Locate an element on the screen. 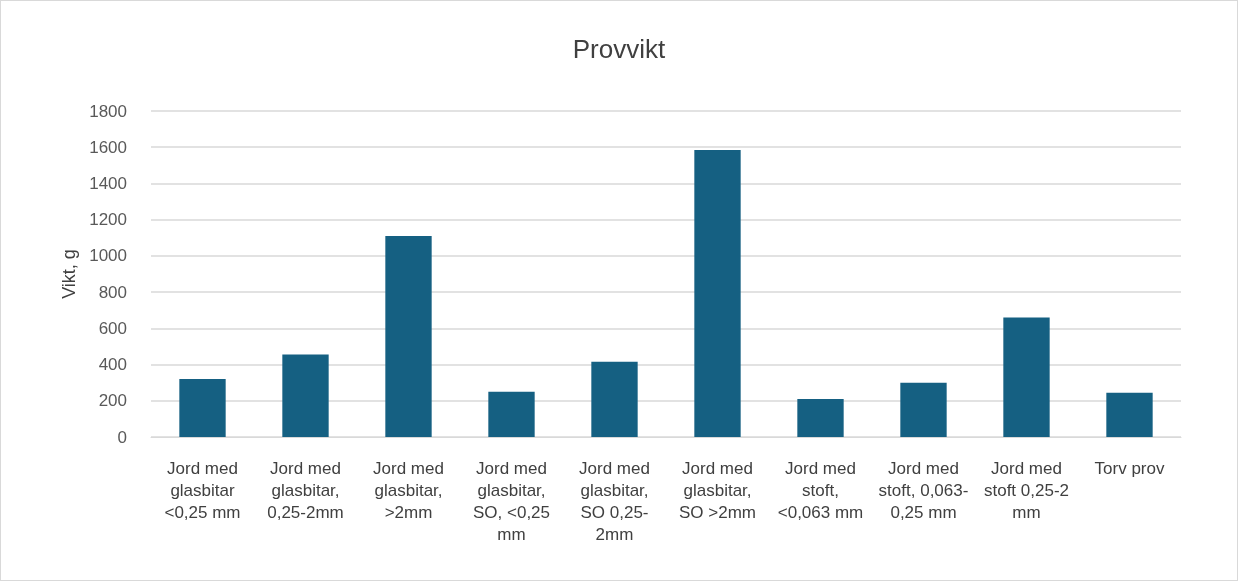 This screenshot has width=1238, height=581. x-tick-label: Jord med stoft, <0,063 mm is located at coordinates (820, 490).